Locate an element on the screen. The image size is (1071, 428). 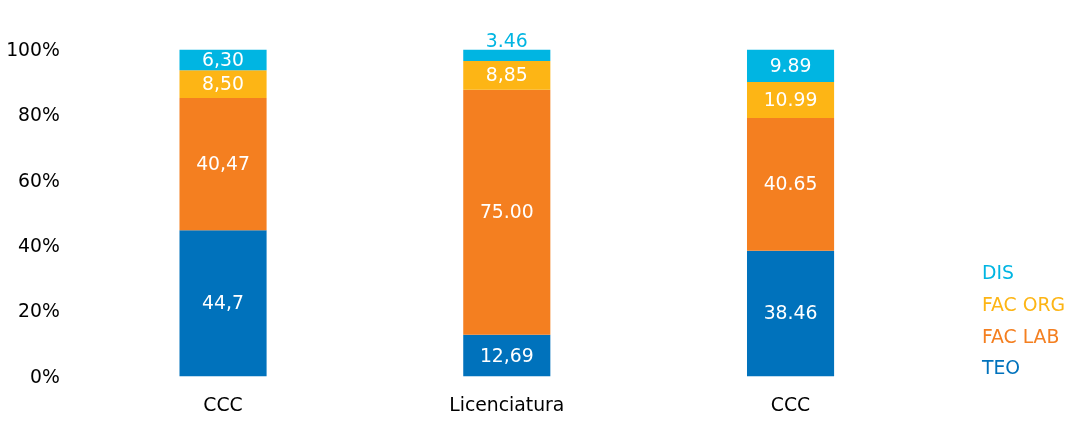
data-label: 75.00 is located at coordinates (506, 212).